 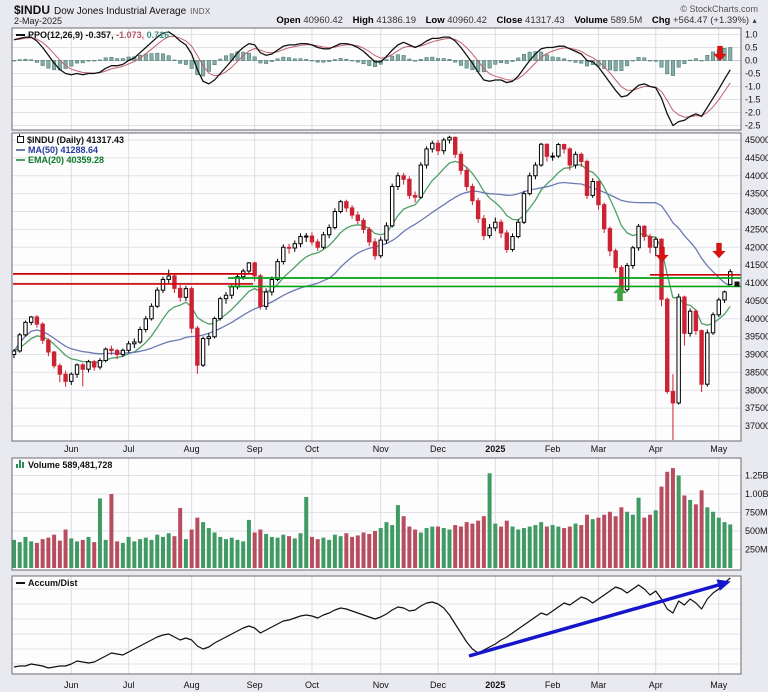 I want to click on symbol-name: Dow Jones Industrial Average, so click(x=120, y=11).